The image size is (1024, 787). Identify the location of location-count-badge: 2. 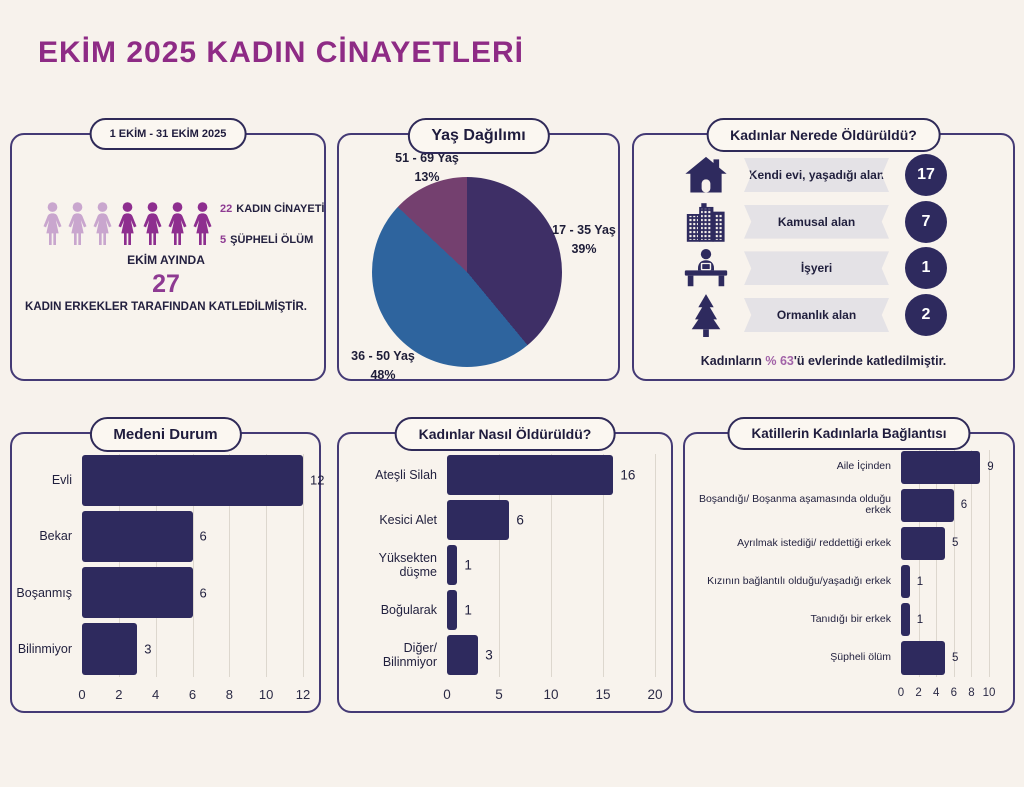
(926, 314).